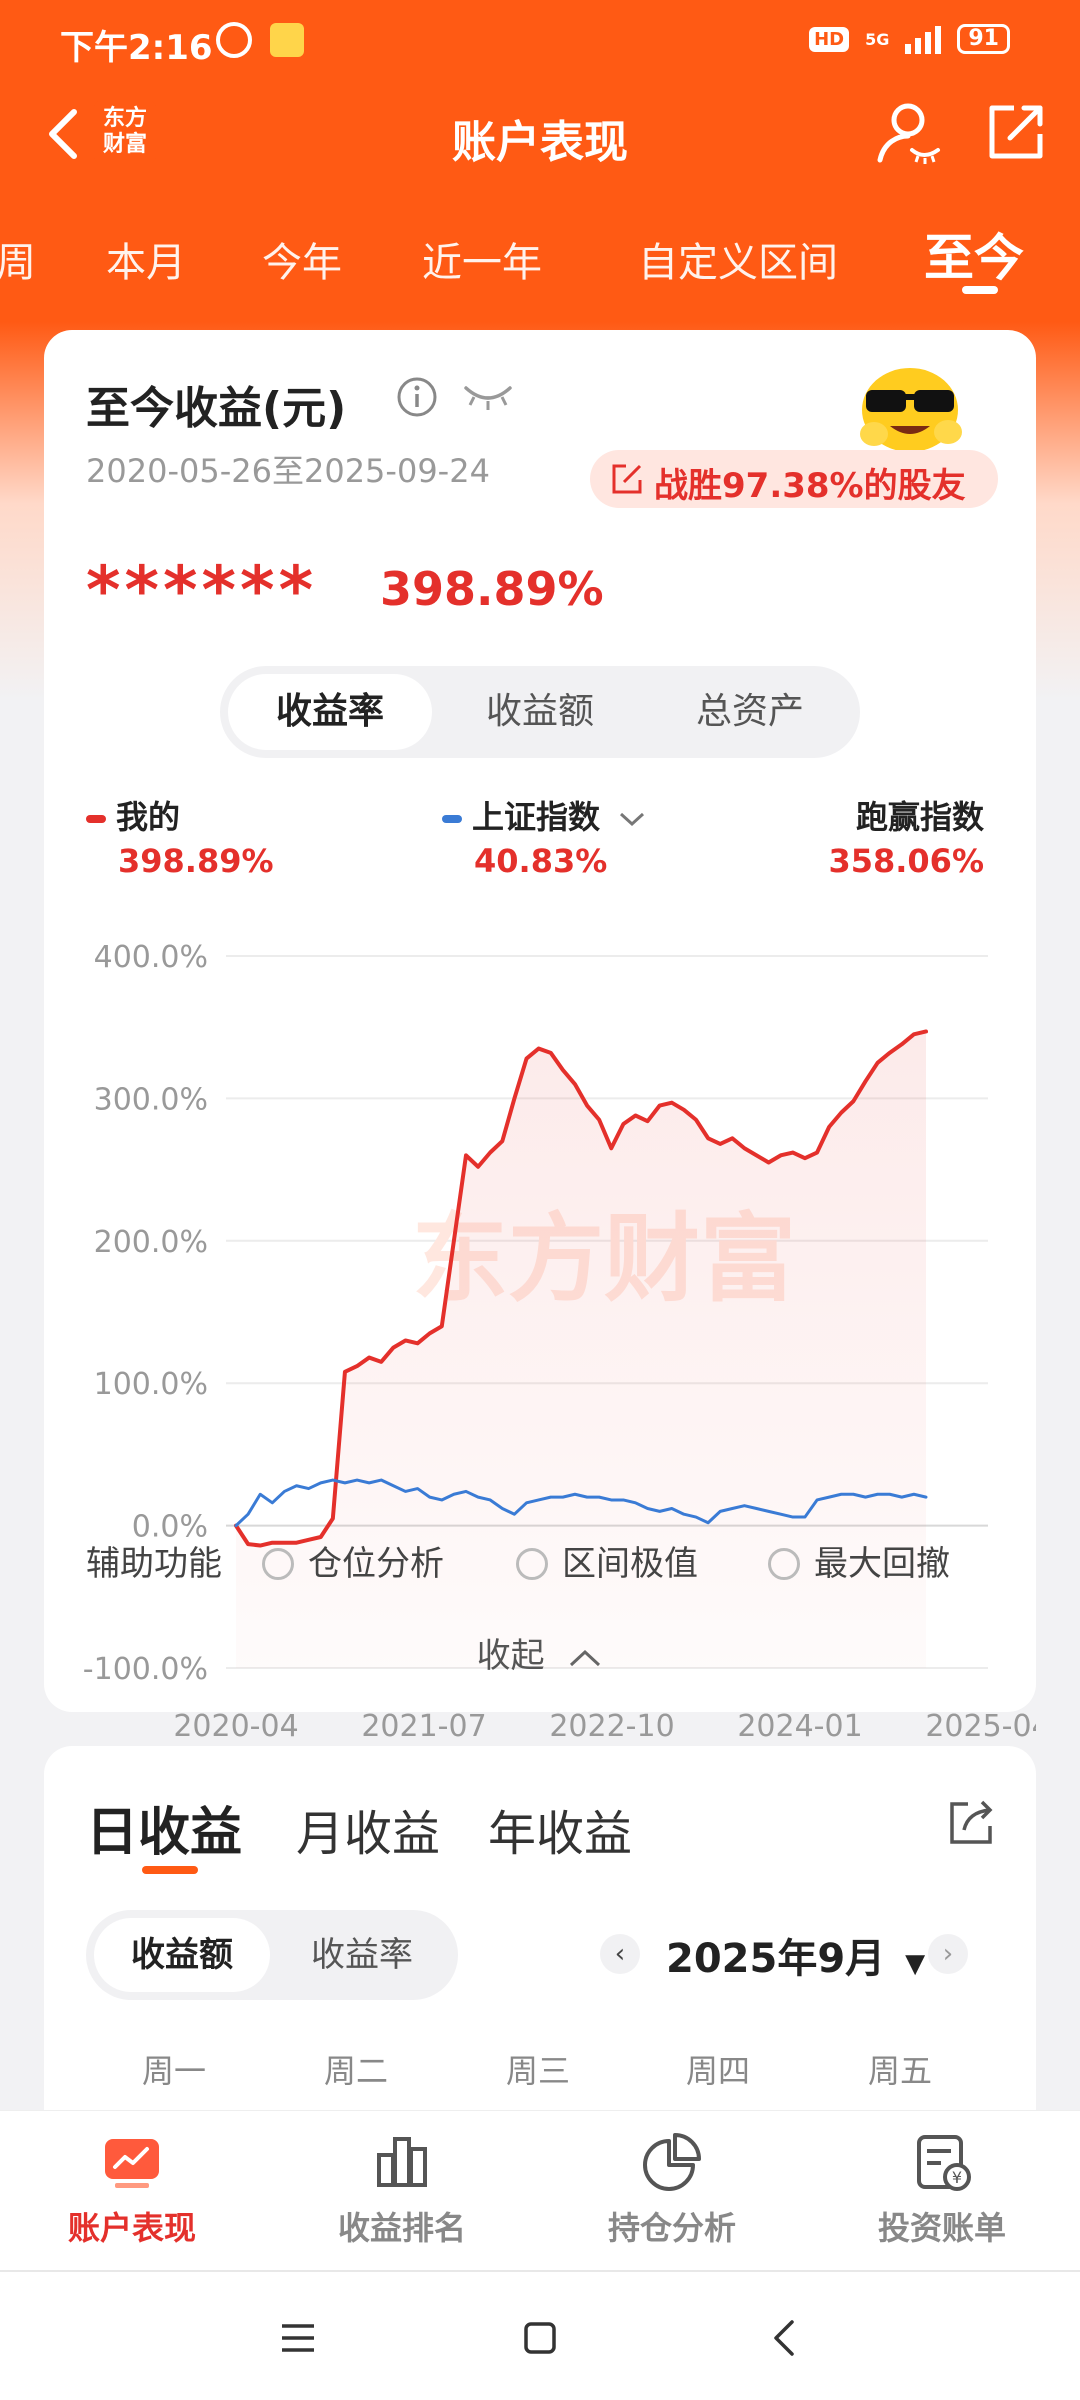  I want to click on daily-tab-underline, so click(170, 1870).